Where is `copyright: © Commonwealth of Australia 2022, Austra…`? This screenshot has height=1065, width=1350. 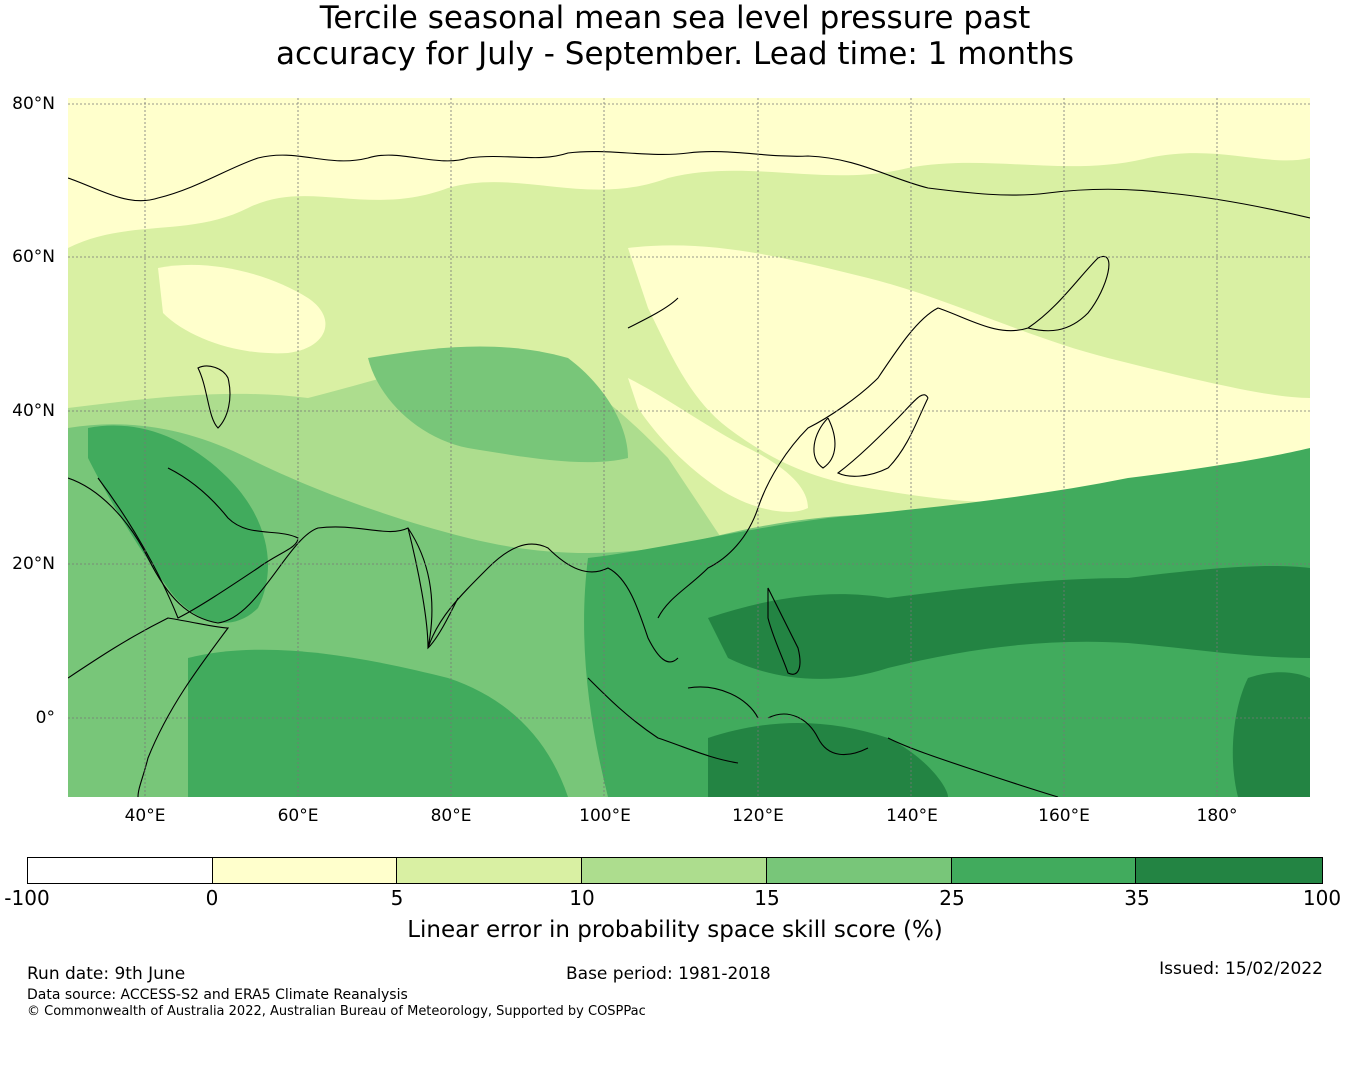 copyright: © Commonwealth of Australia 2022, Austra… is located at coordinates (336, 1011).